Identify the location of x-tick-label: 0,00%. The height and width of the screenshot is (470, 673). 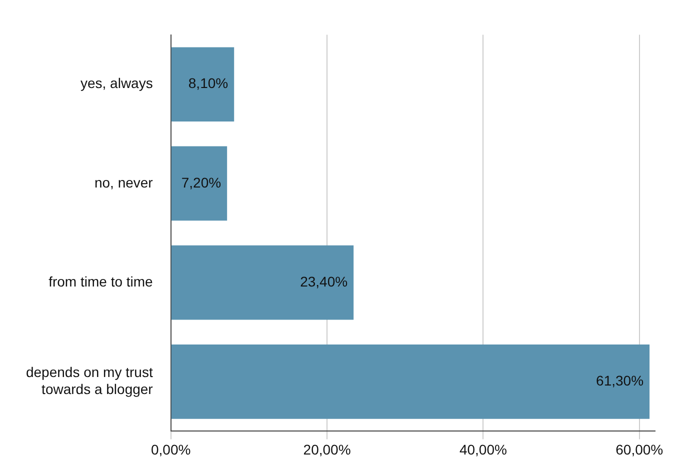
(170, 449).